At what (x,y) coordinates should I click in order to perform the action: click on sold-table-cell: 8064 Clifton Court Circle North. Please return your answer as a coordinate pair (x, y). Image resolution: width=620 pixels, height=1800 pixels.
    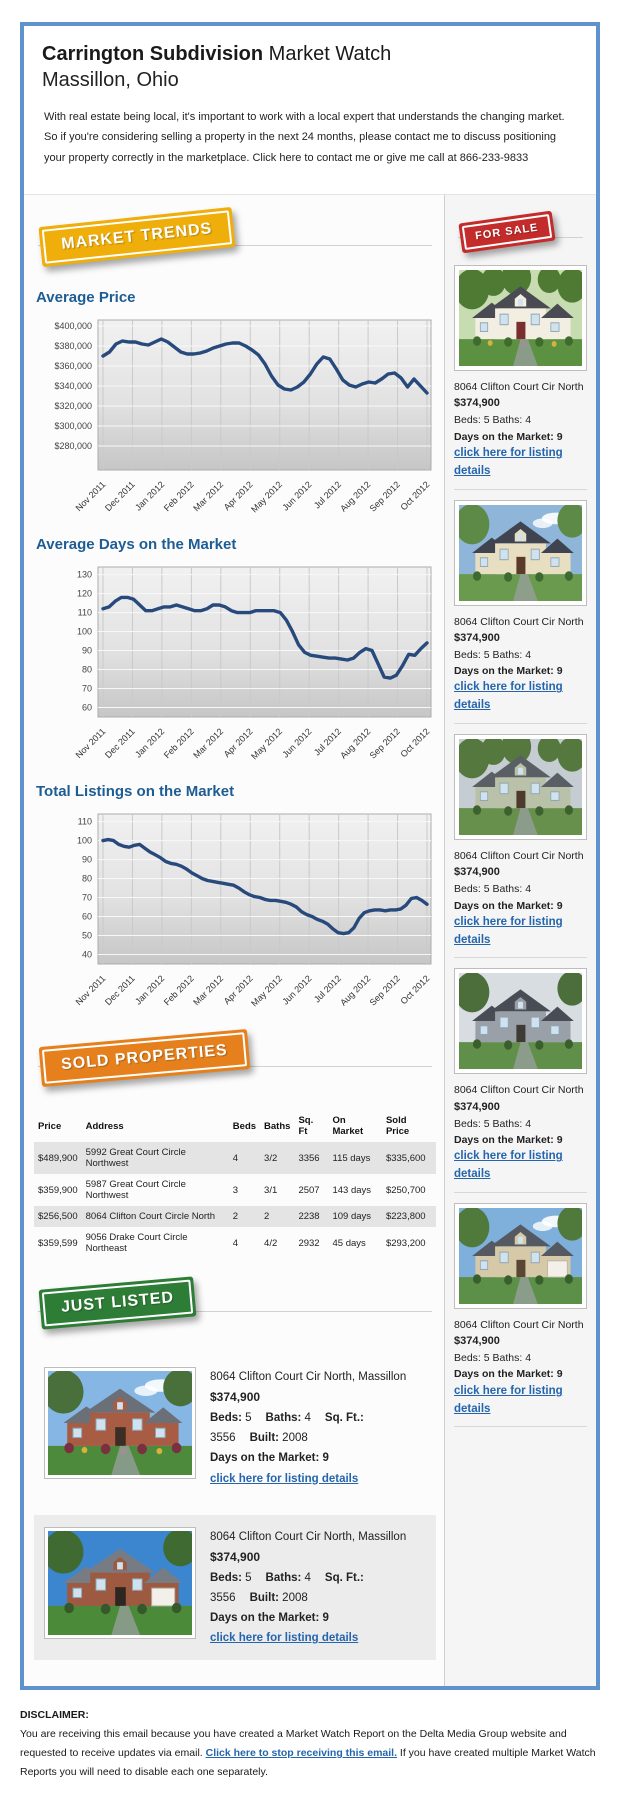
    Looking at the image, I should click on (150, 1217).